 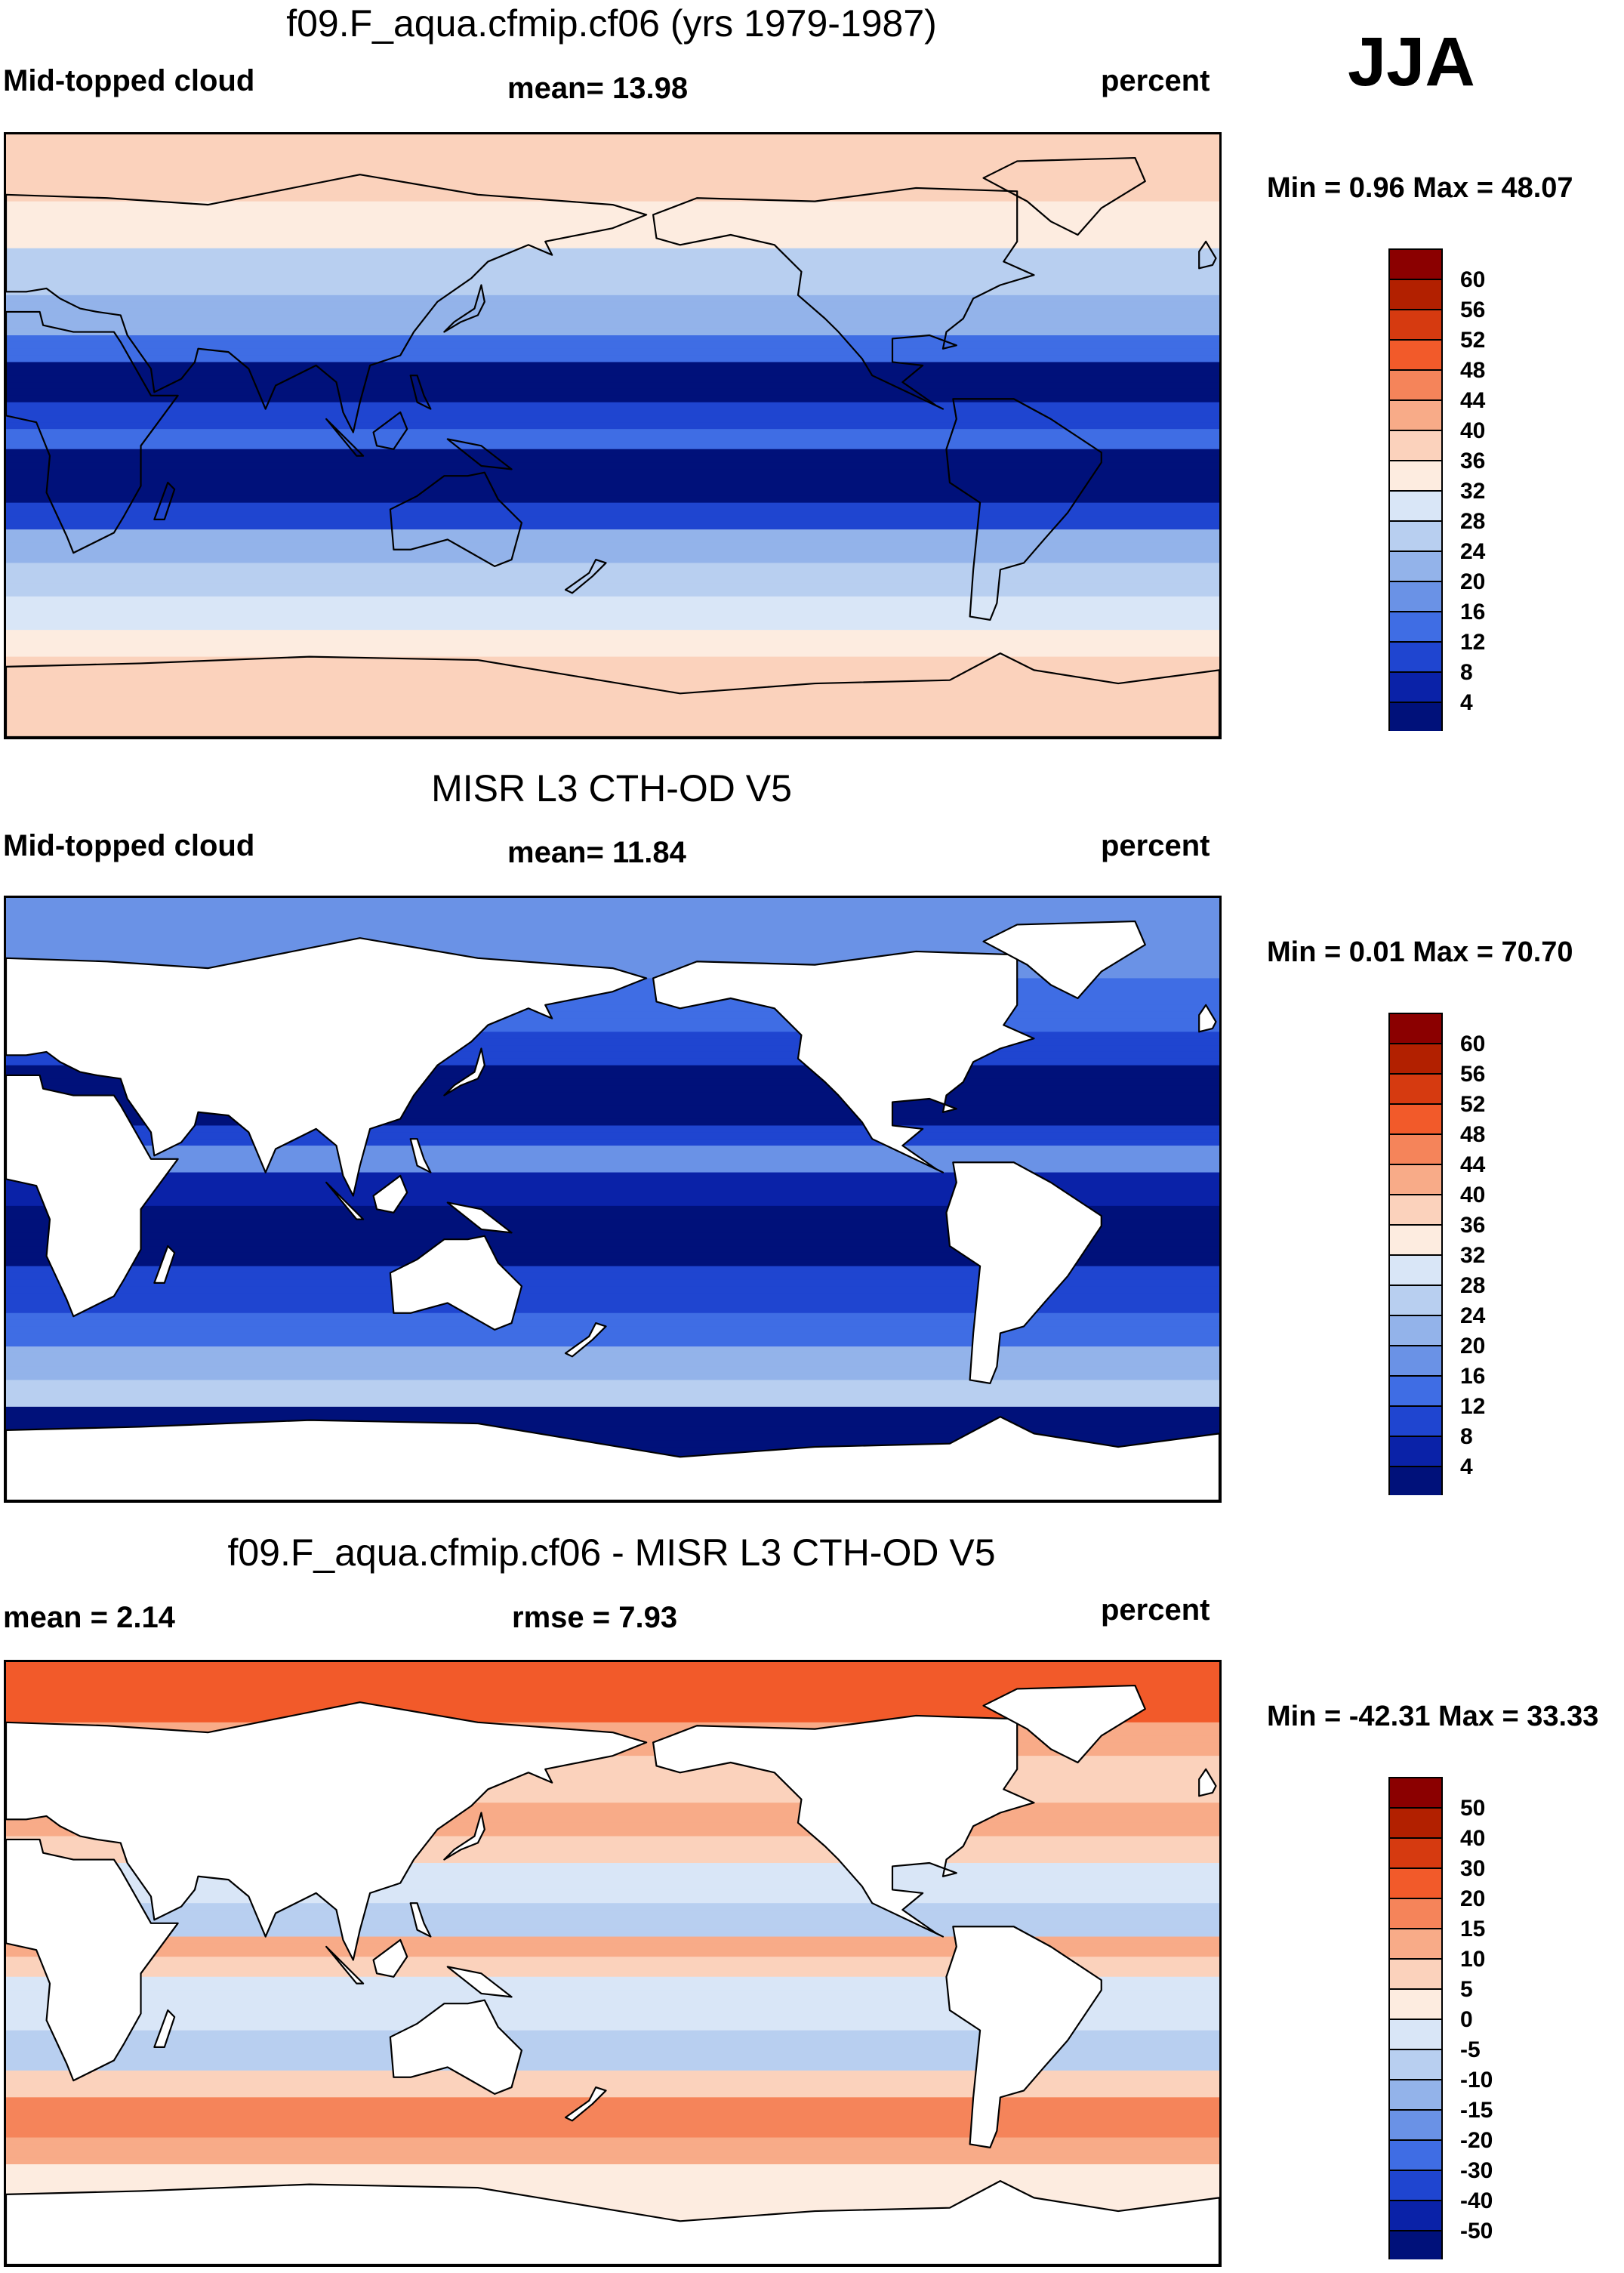 What do you see at coordinates (129, 80) in the screenshot?
I see `variable-label-model: Mid-topped cloud` at bounding box center [129, 80].